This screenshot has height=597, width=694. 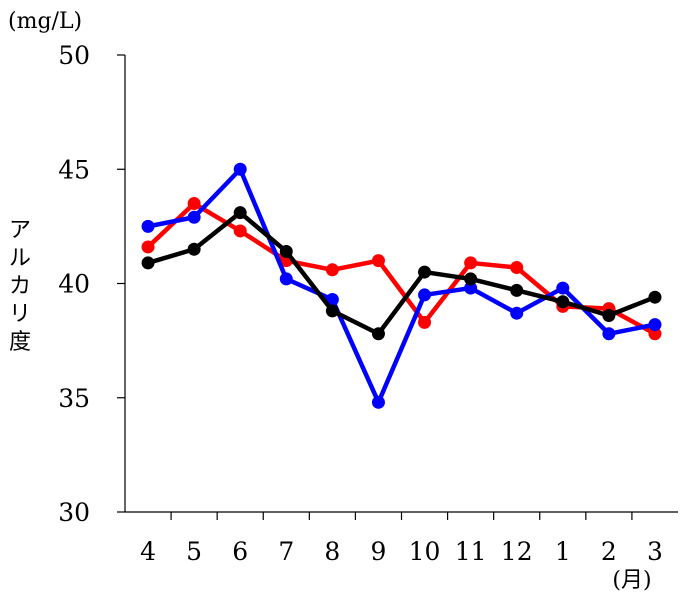 I want to click on y-tick-label: 50, so click(x=74, y=55).